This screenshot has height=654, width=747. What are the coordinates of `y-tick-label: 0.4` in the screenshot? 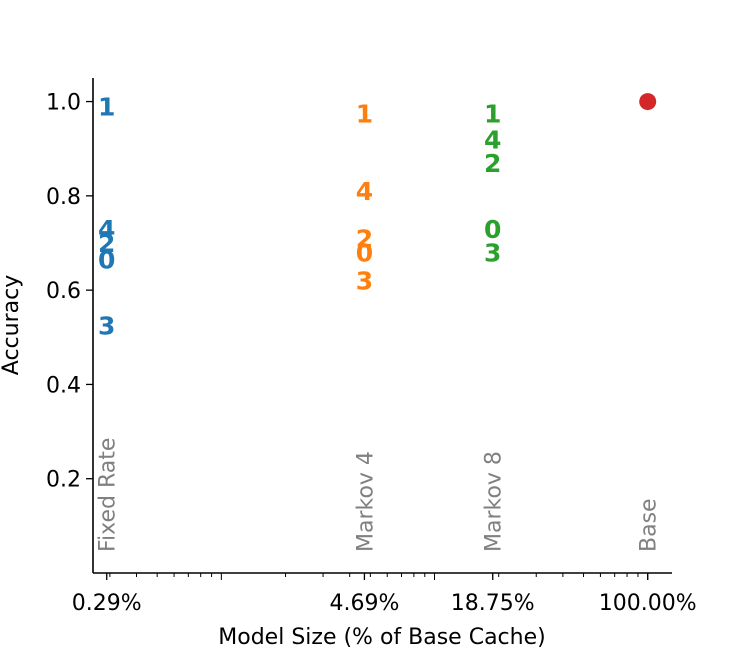 It's located at (63, 385).